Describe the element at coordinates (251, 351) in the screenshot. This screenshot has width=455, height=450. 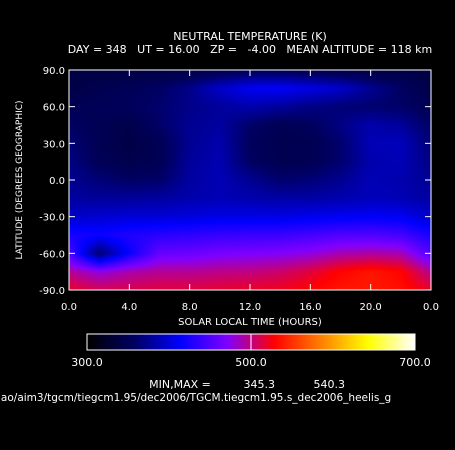
I see `colorbar-ticks: 300.0 500.0 700.0` at that location.